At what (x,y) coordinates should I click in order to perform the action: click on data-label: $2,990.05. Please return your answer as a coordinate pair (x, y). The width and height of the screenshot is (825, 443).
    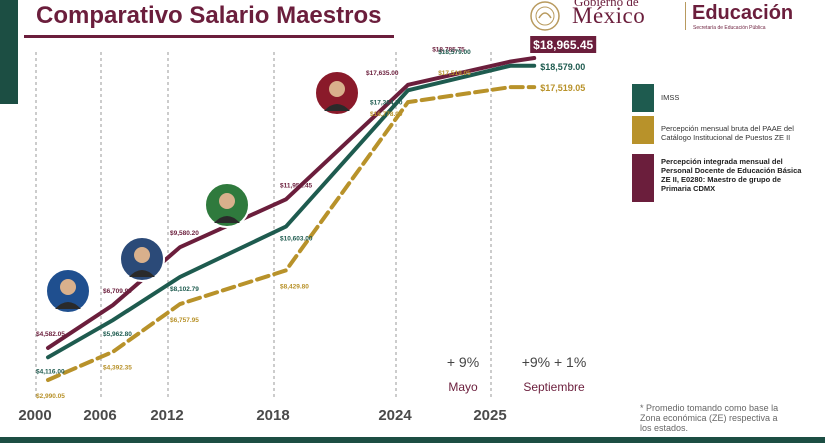
    Looking at the image, I should click on (50, 396).